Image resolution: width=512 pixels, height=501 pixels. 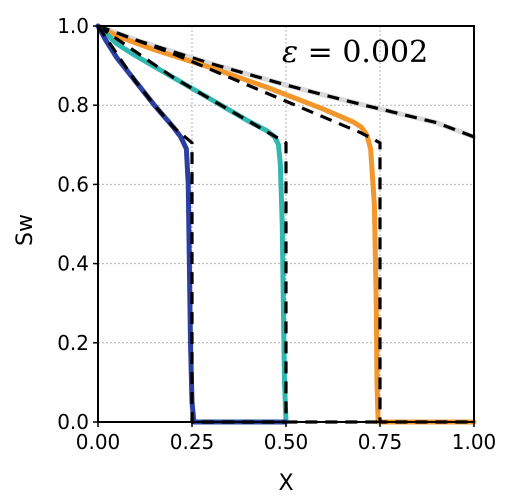 What do you see at coordinates (363, 52) in the screenshot?
I see `epsilon-value: = 0.002` at bounding box center [363, 52].